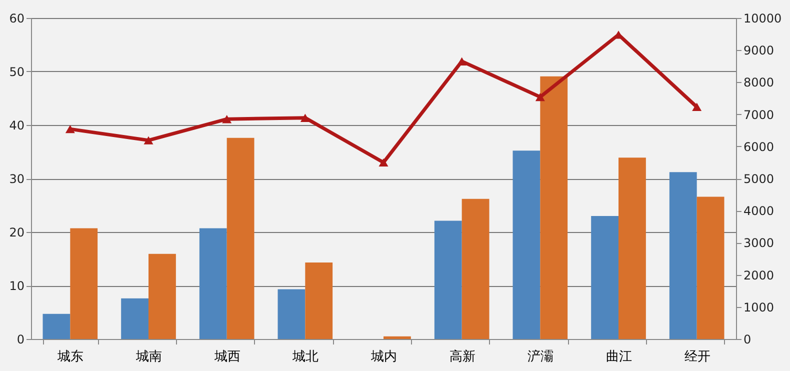 The width and height of the screenshot is (790, 371). Describe the element at coordinates (759, 243) in the screenshot. I see `y2-tick-label: 3000` at that location.